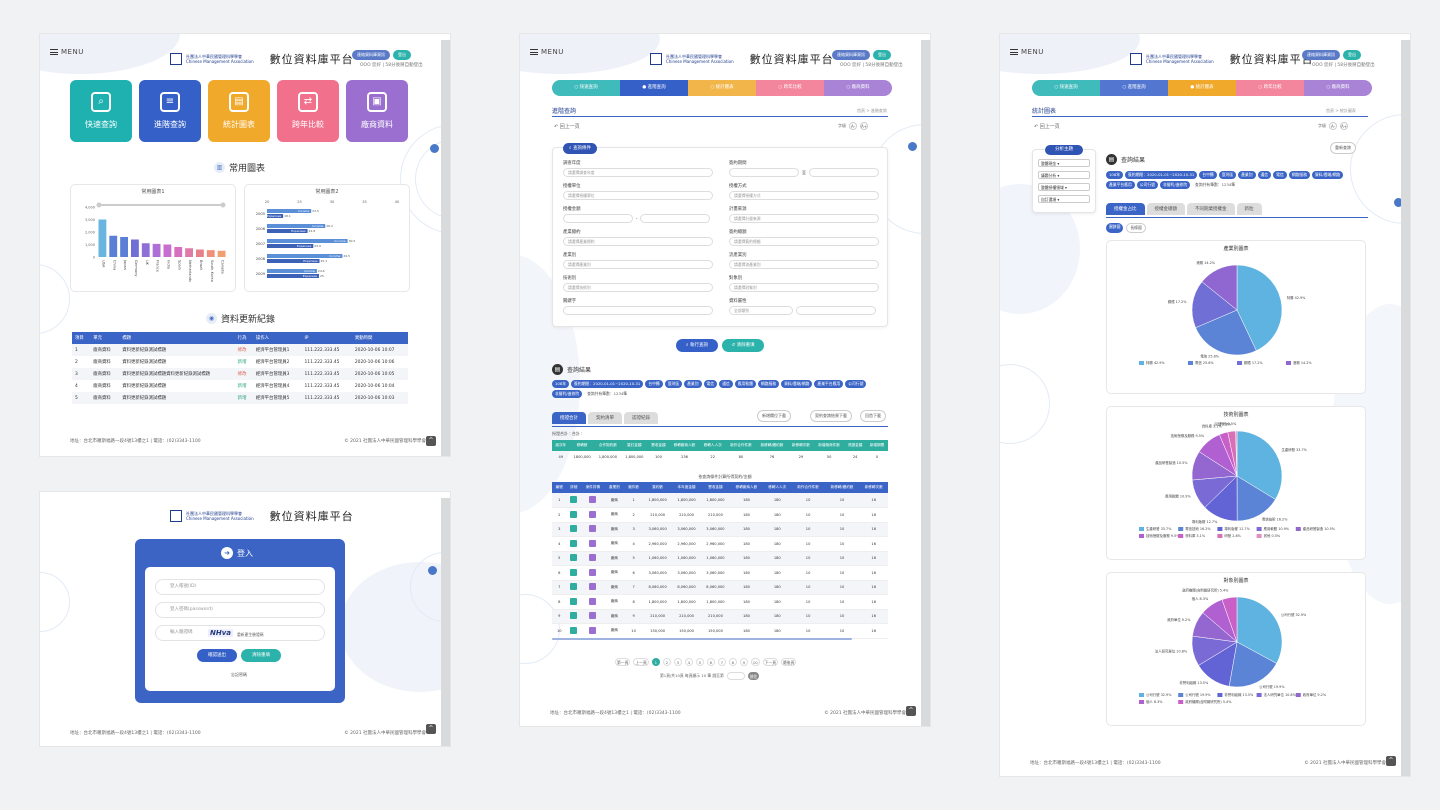  What do you see at coordinates (753, 676) in the screenshot?
I see `page-go-button: 前往` at bounding box center [753, 676].